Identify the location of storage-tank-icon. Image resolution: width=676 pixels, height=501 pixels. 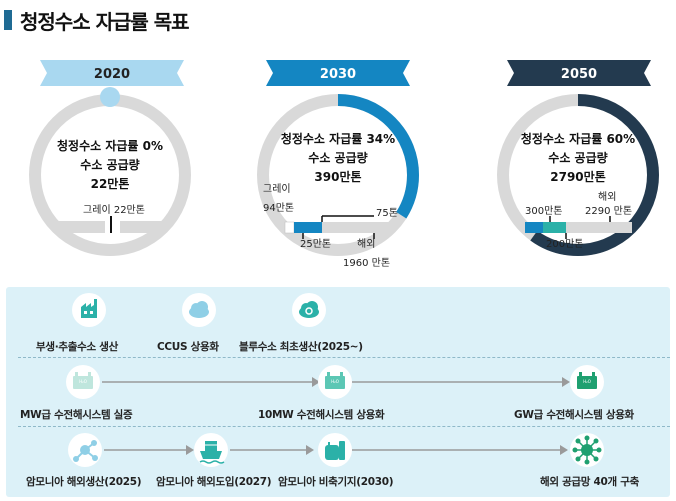
(335, 450).